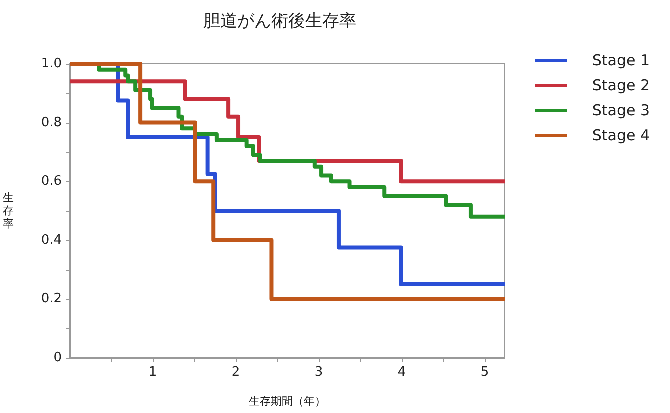 The height and width of the screenshot is (413, 670). What do you see at coordinates (280, 22) in the screenshot?
I see `chart-title: 胆道がん術後生存率` at bounding box center [280, 22].